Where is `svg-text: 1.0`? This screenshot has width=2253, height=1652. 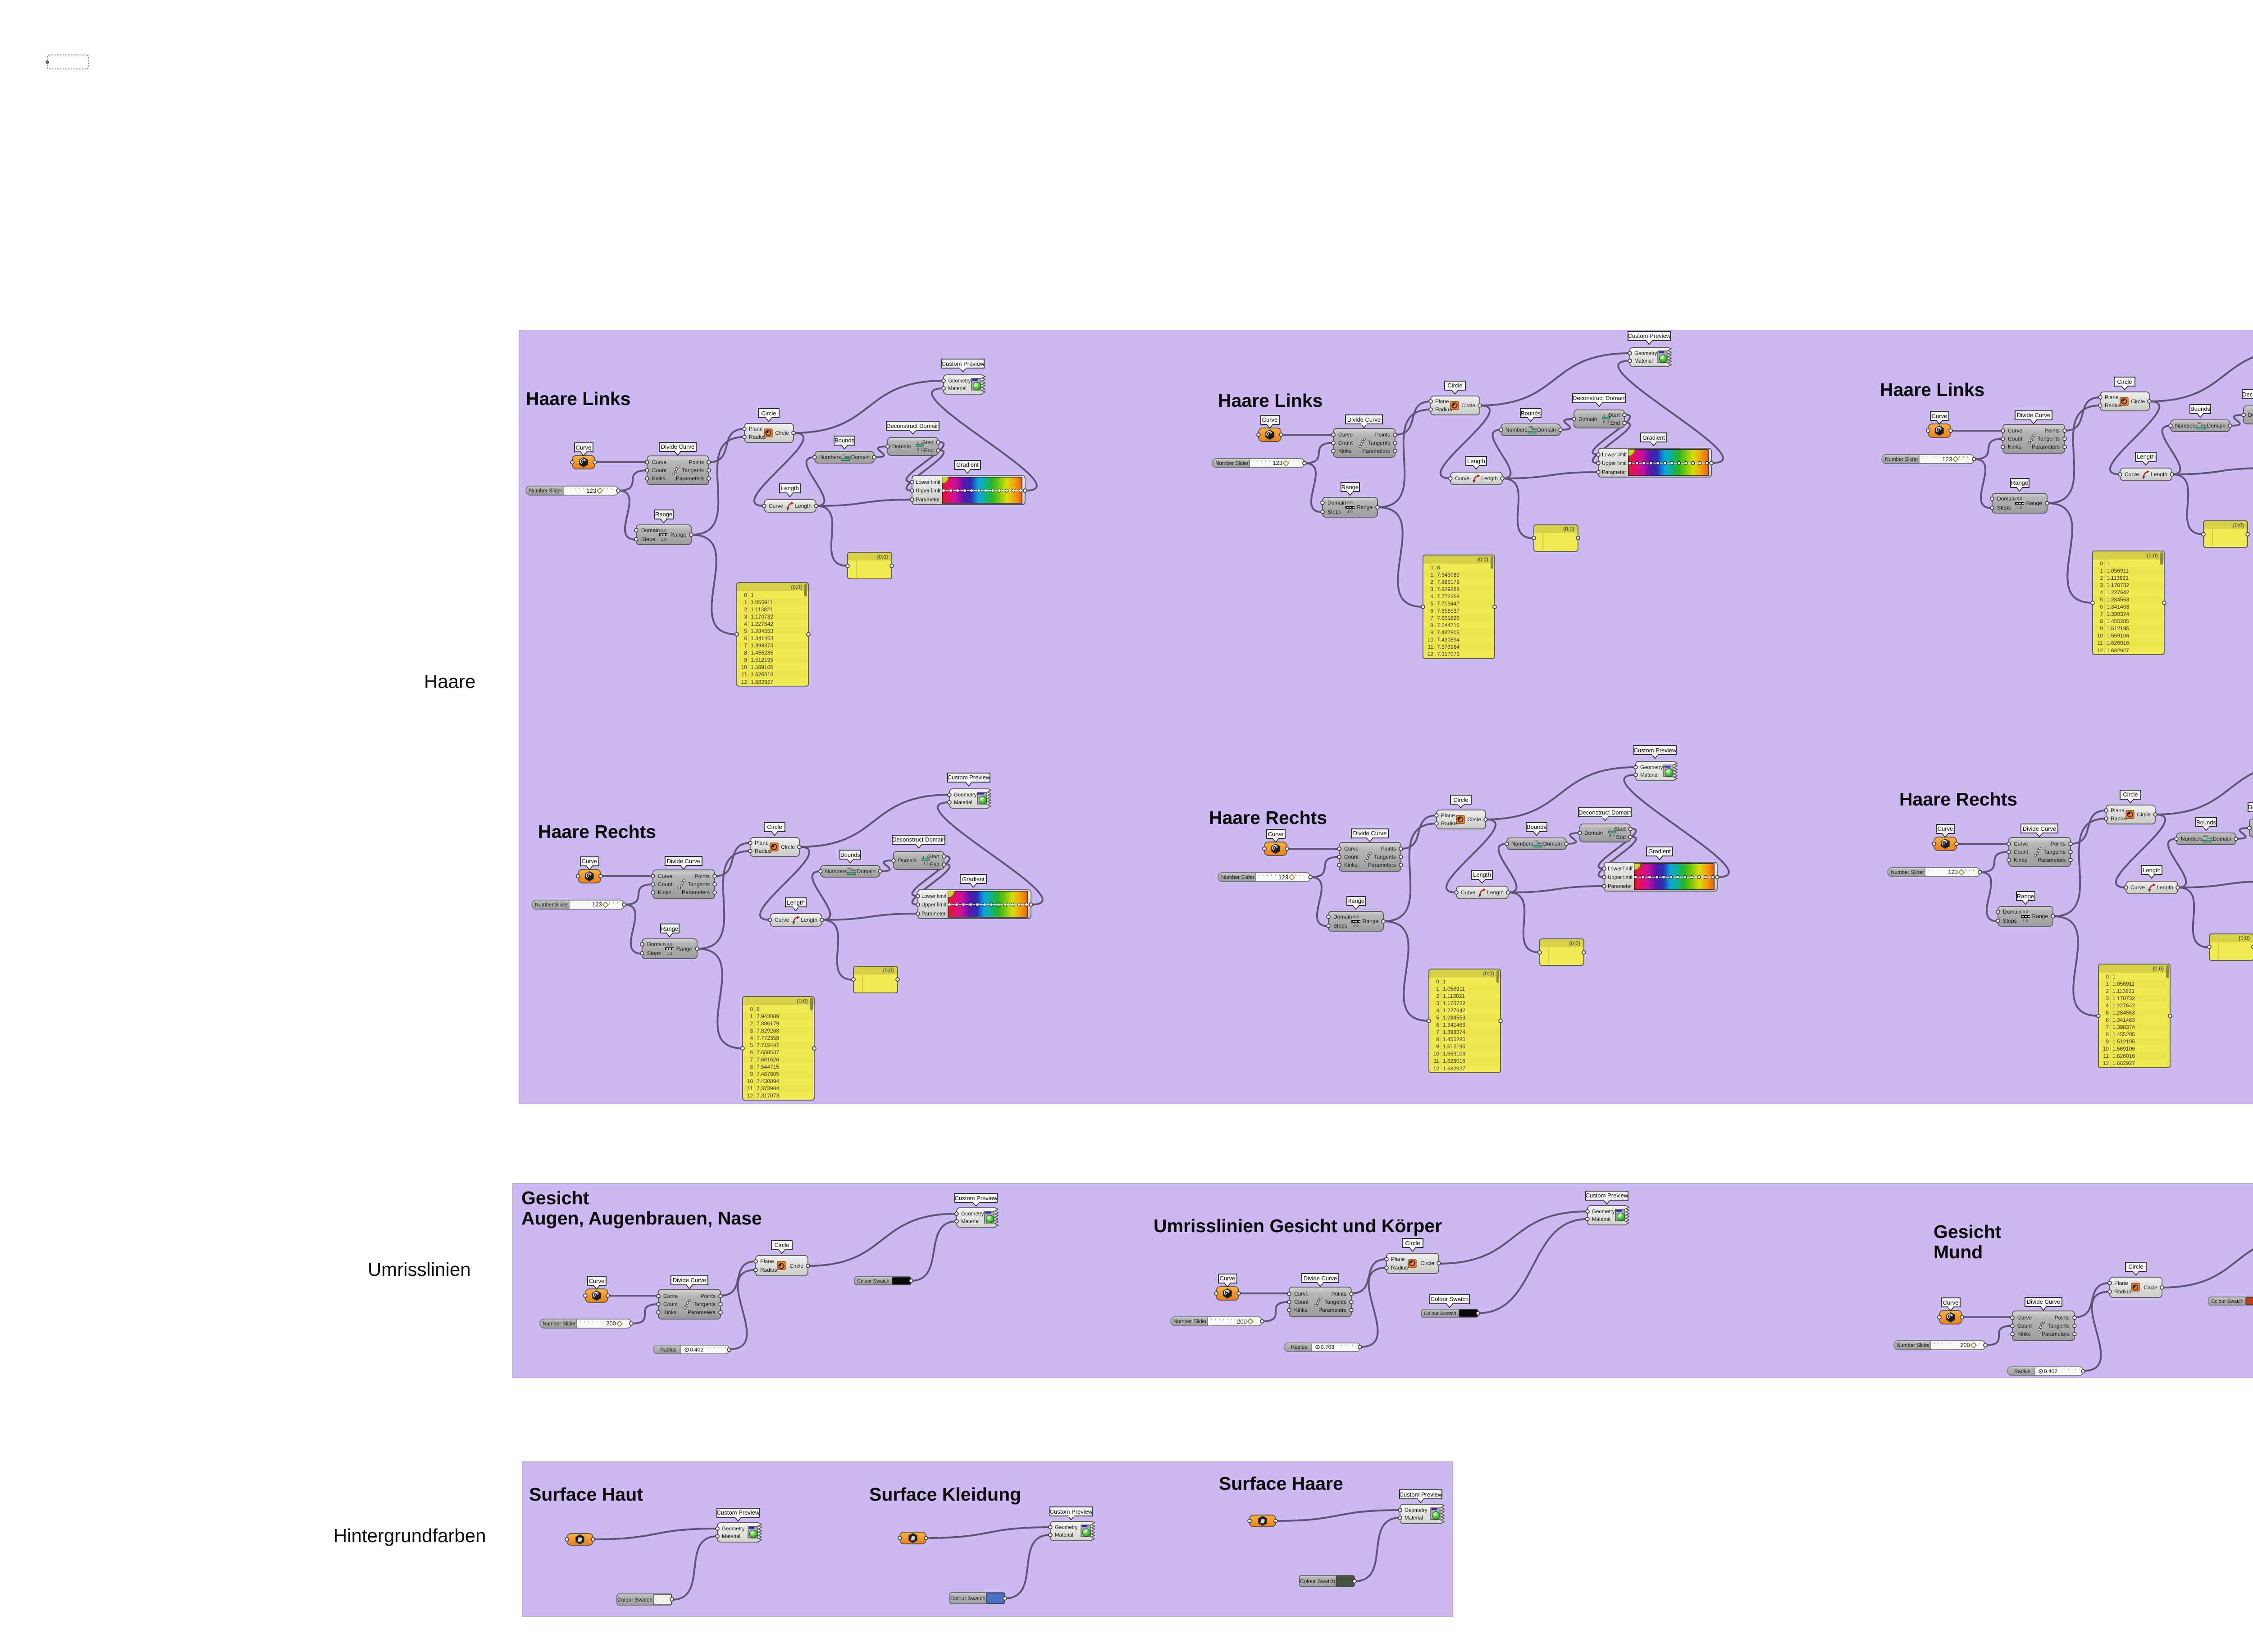 svg-text: 1.0 is located at coordinates (2019, 508).